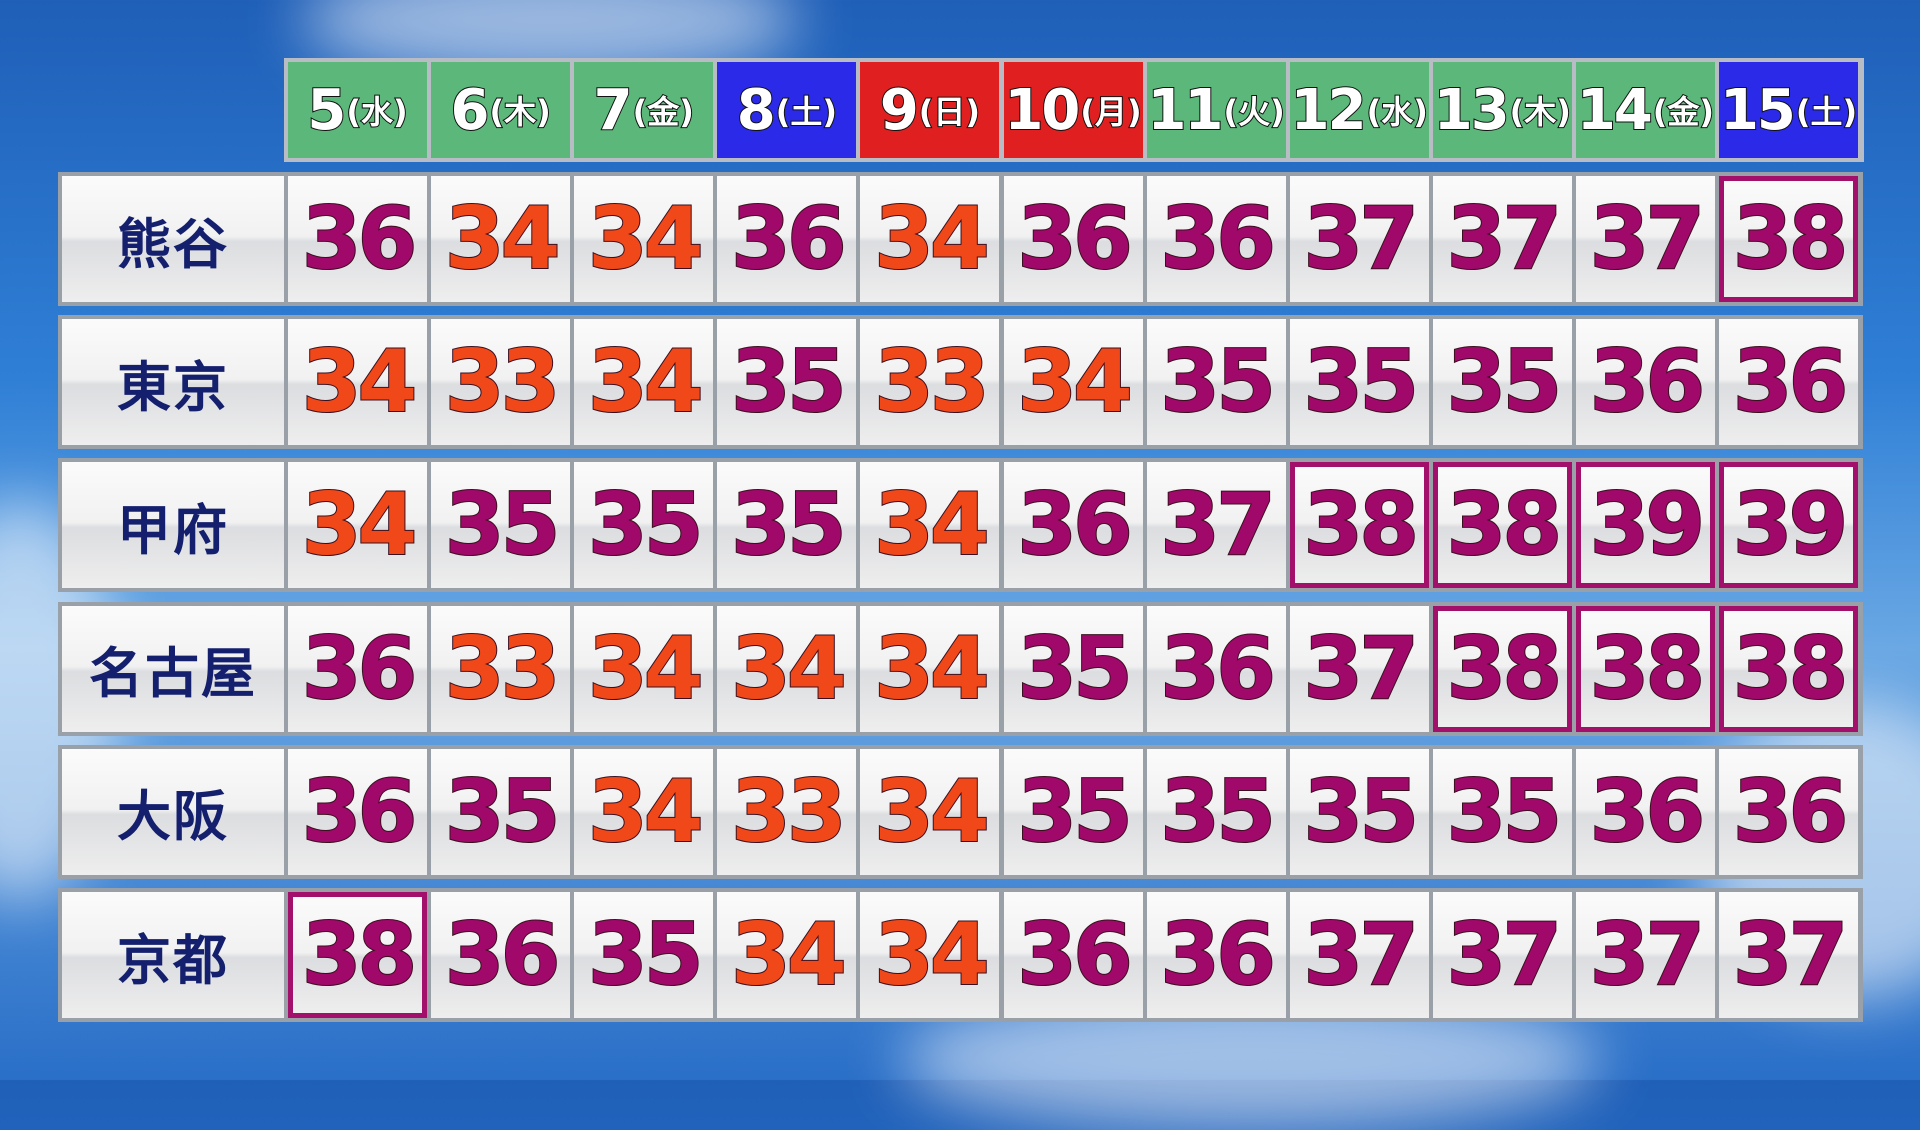 The image size is (1920, 1130). I want to click on city-name: 甲府, so click(173, 525).